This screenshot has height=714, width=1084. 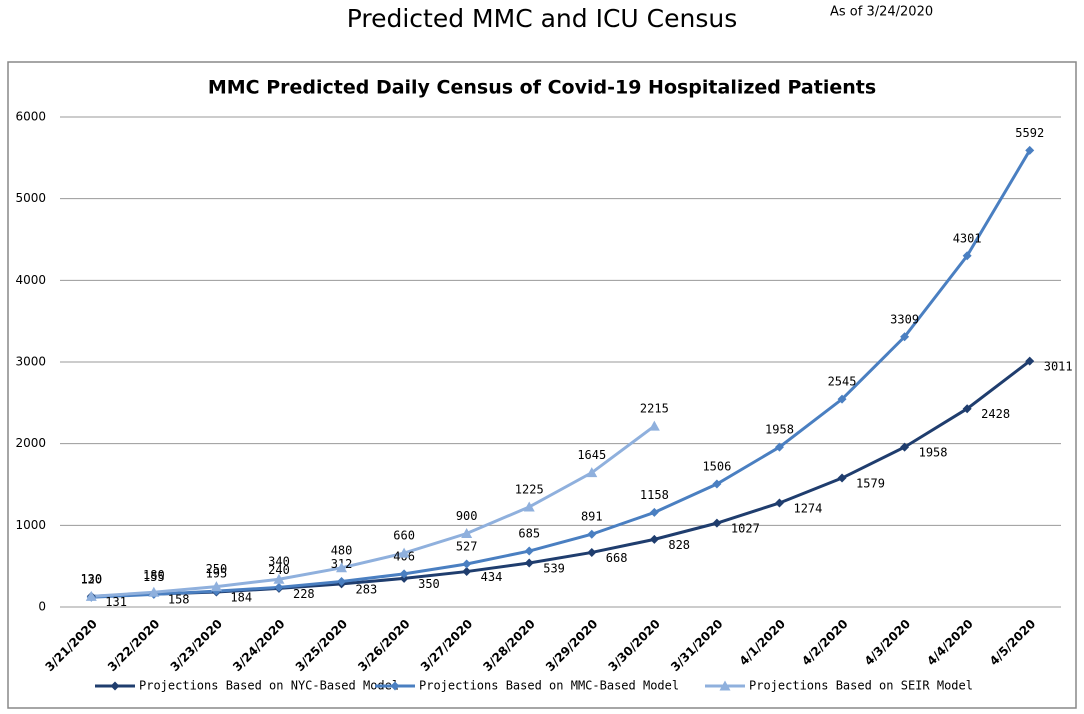 What do you see at coordinates (529, 489) in the screenshot?
I see `data-label: 1225` at bounding box center [529, 489].